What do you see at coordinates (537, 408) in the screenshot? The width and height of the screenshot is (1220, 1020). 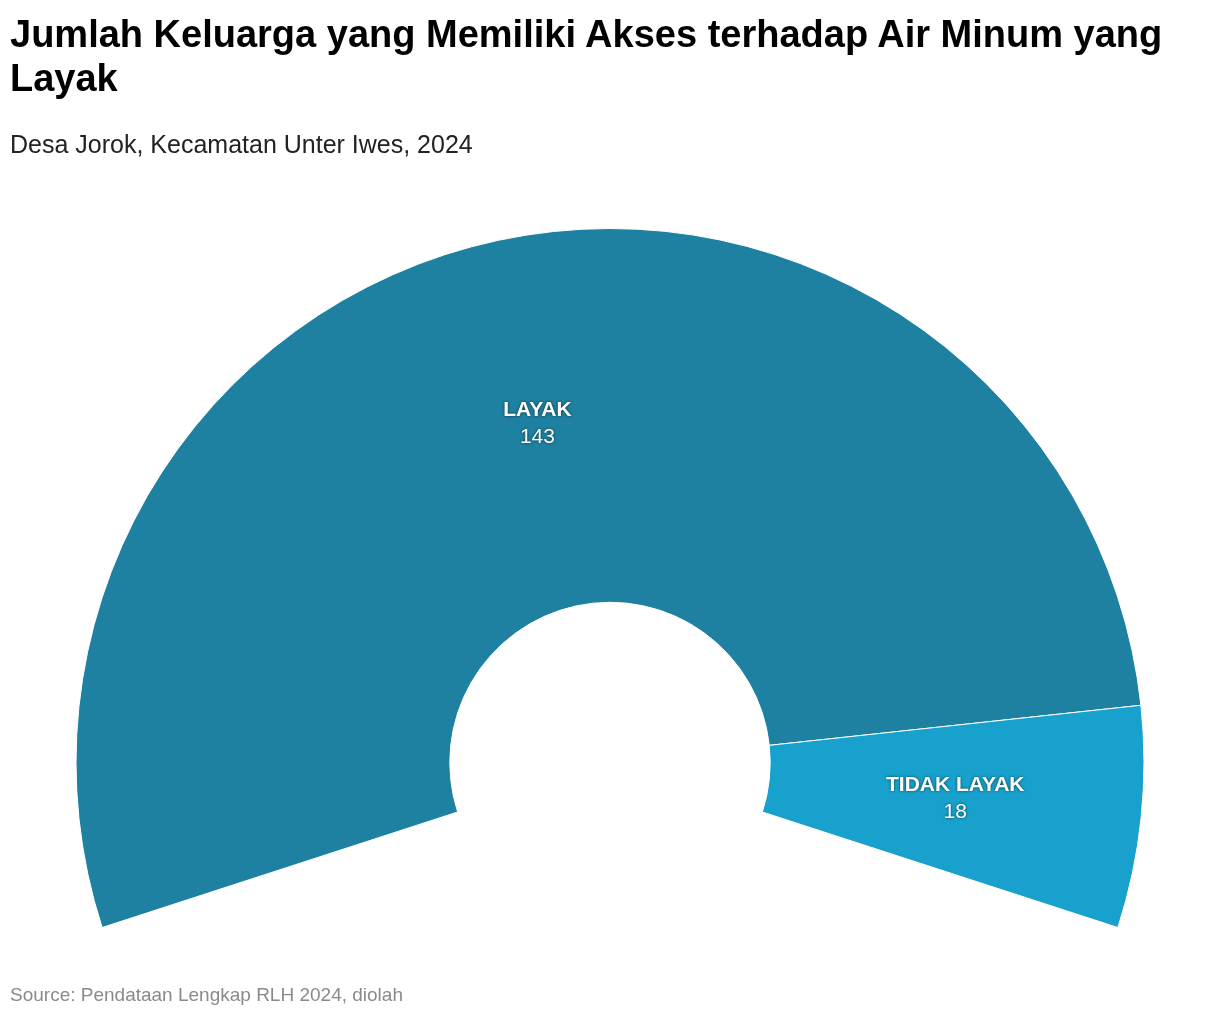 I see `slice-label: LAYAK` at bounding box center [537, 408].